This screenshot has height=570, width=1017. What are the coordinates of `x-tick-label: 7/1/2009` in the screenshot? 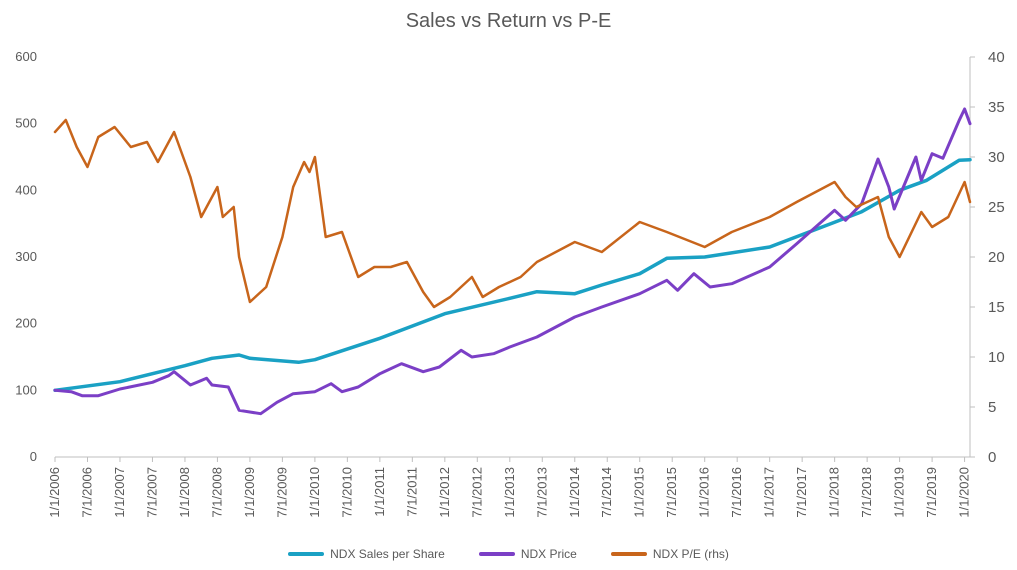 It's located at (281, 492).